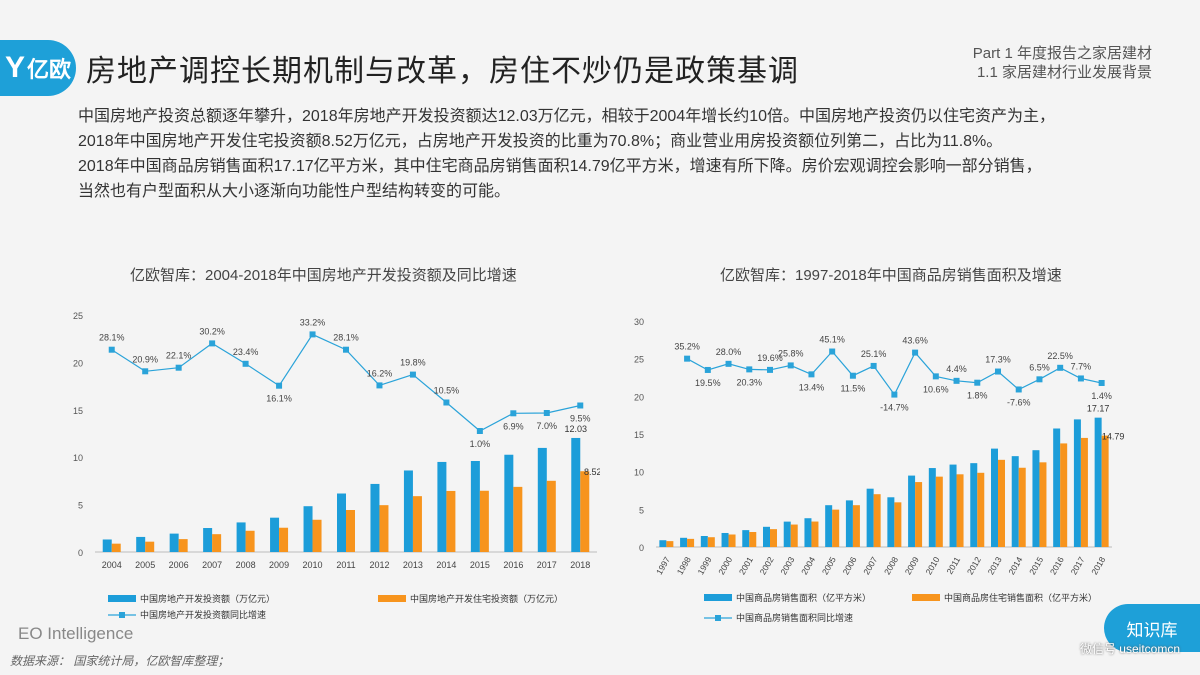  I want to click on bar-value-label: 14.79, so click(1113, 437).